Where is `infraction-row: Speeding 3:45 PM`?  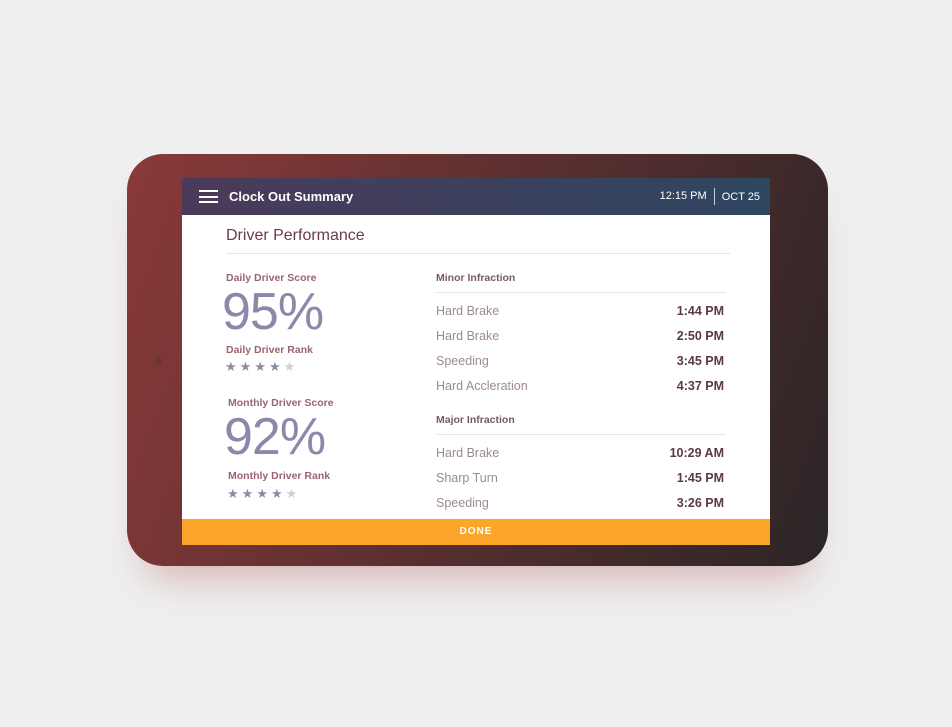 infraction-row: Speeding 3:45 PM is located at coordinates (580, 361).